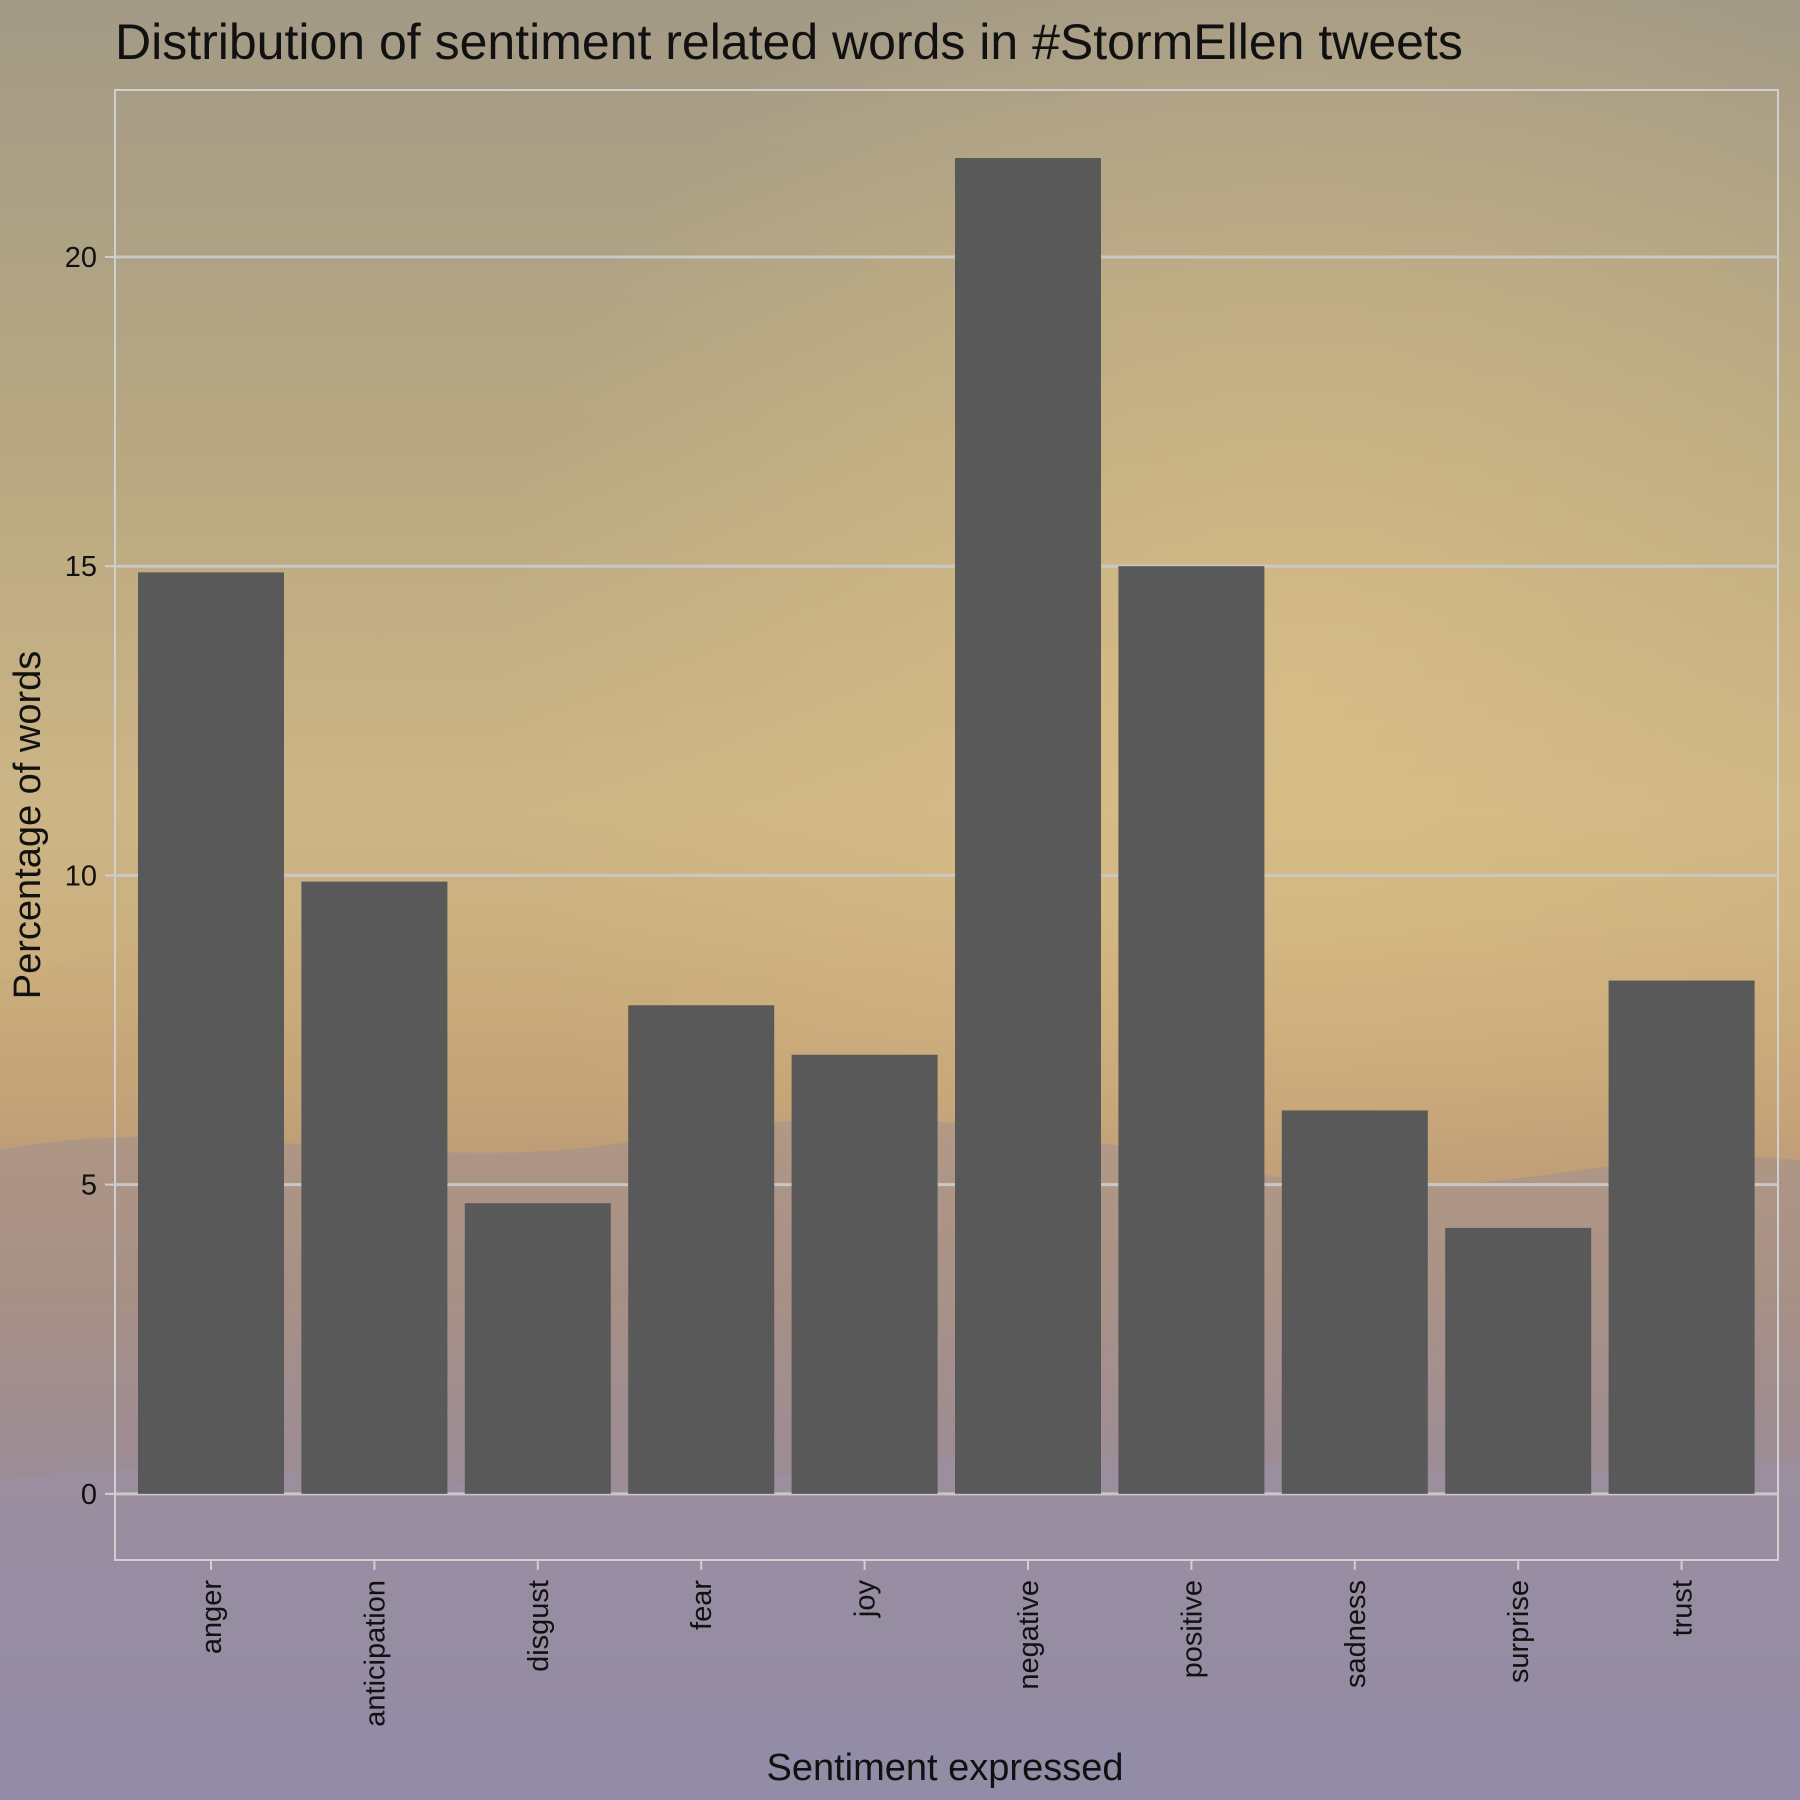 The height and width of the screenshot is (1800, 1800). Describe the element at coordinates (81, 876) in the screenshot. I see `y-tick-label: 10` at that location.